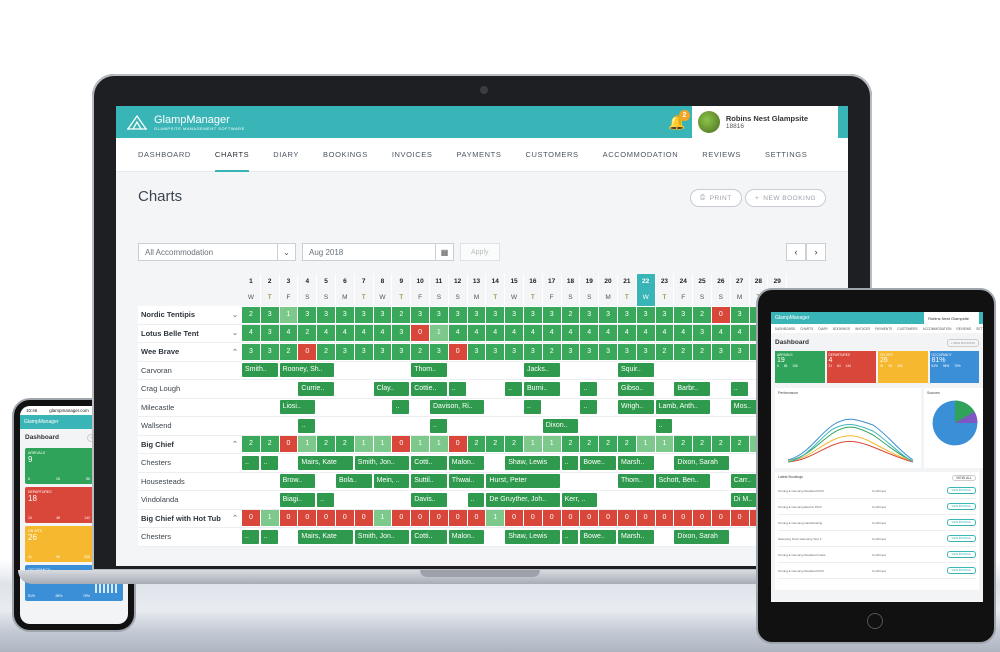 This screenshot has width=1000, height=652. I want to click on booking-block: Cotti.., so click(429, 462).